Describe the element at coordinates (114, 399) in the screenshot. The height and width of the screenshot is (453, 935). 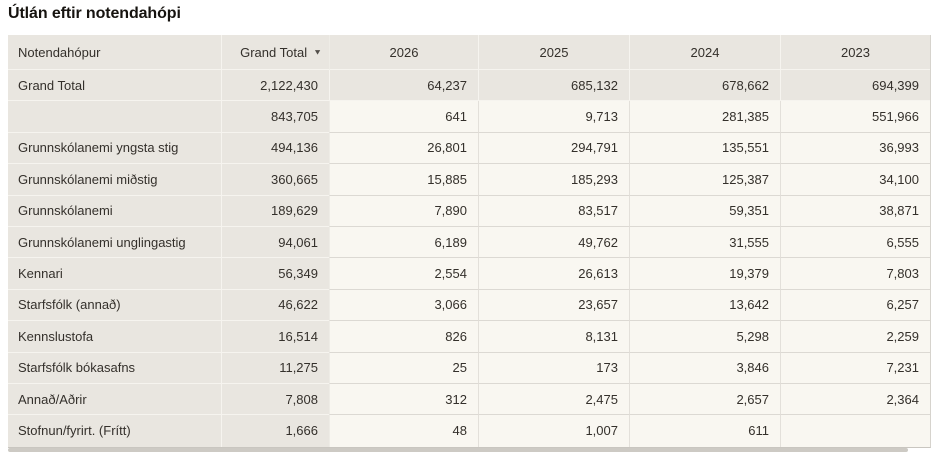
I see `row-label-cell: Annað/Aðrir` at that location.